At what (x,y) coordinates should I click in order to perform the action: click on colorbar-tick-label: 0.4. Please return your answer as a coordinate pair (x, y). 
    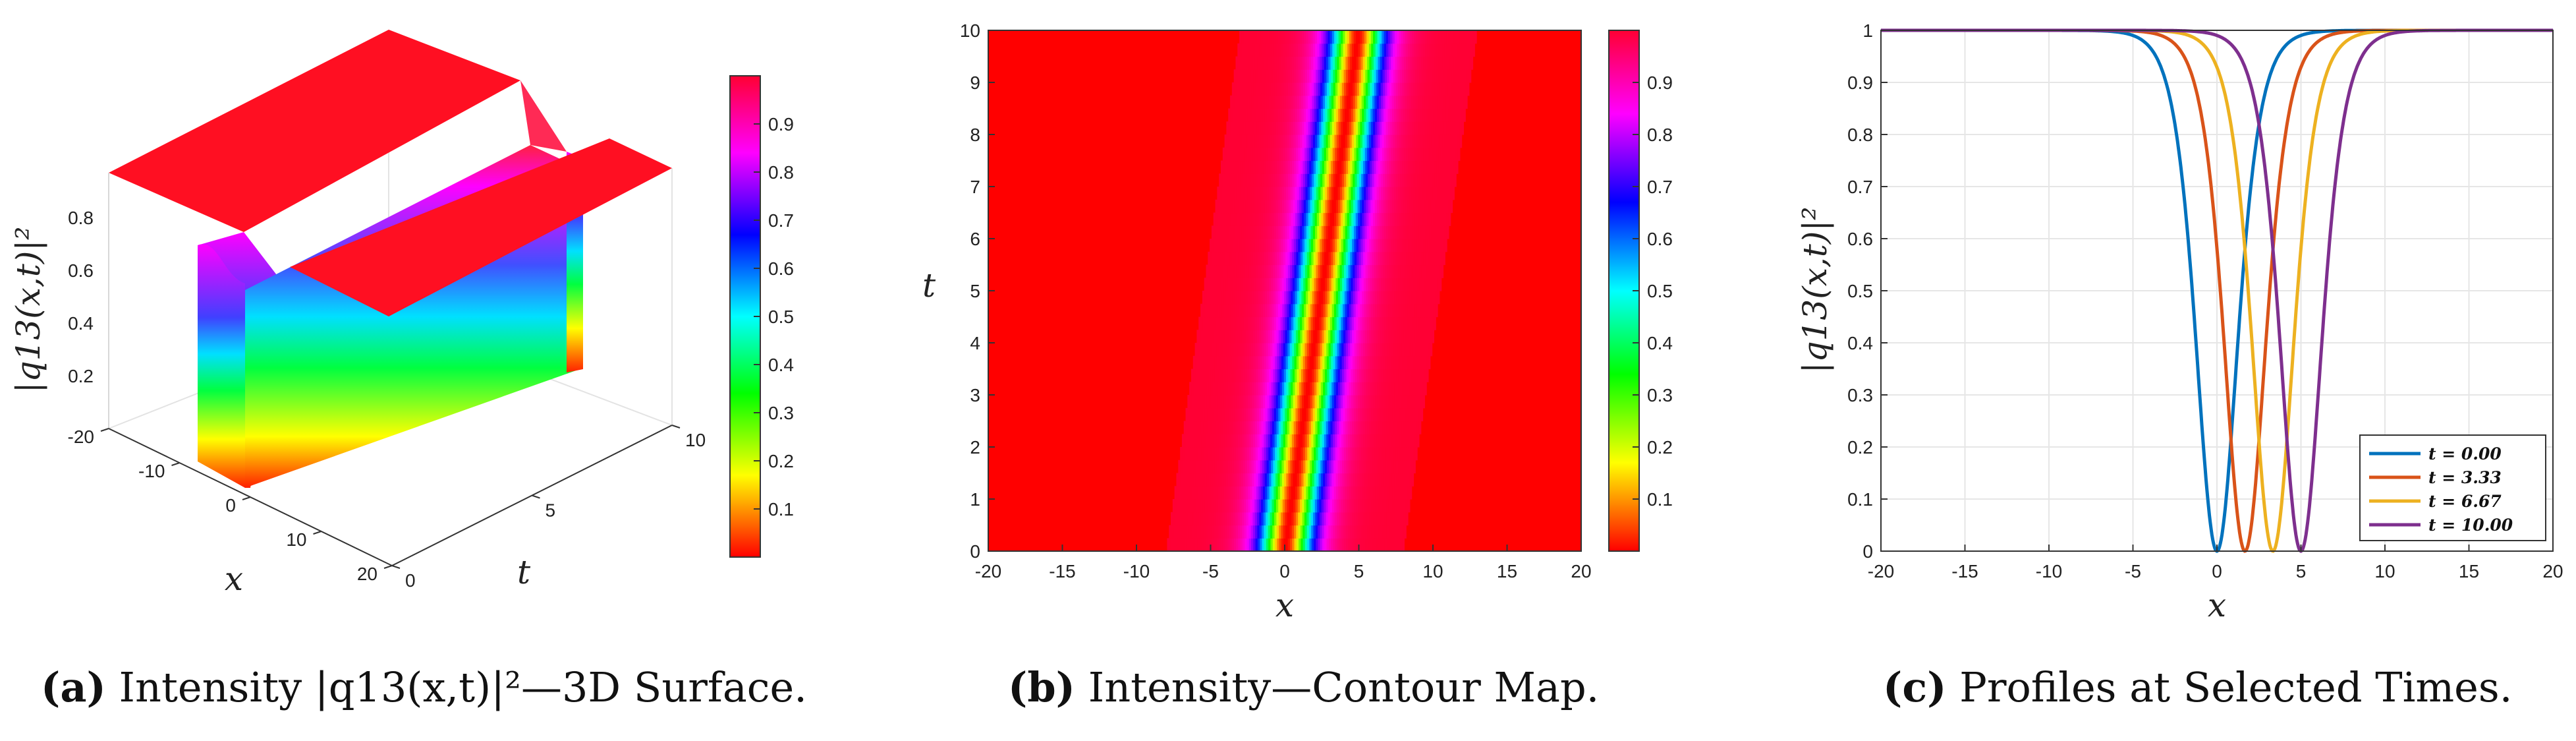
    Looking at the image, I should click on (1660, 343).